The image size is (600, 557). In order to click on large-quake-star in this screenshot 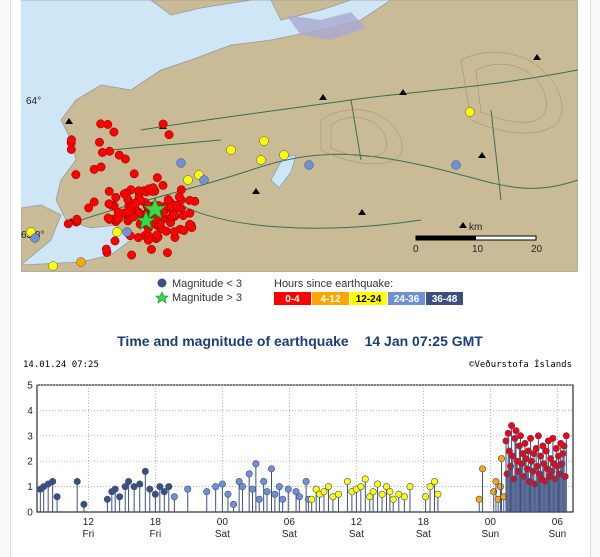, I will do `click(146, 219)`.